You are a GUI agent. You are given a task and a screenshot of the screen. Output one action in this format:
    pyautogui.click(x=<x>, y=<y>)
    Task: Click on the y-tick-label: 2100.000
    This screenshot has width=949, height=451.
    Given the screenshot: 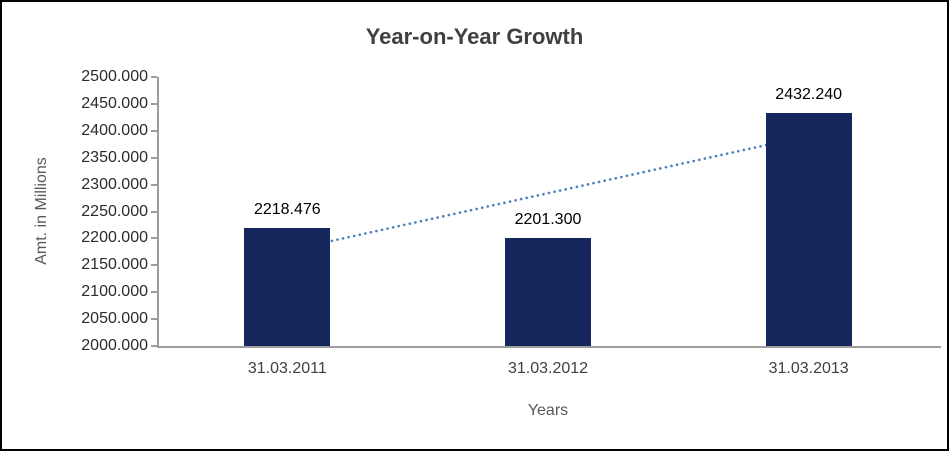 What is the action you would take?
    pyautogui.click(x=114, y=292)
    